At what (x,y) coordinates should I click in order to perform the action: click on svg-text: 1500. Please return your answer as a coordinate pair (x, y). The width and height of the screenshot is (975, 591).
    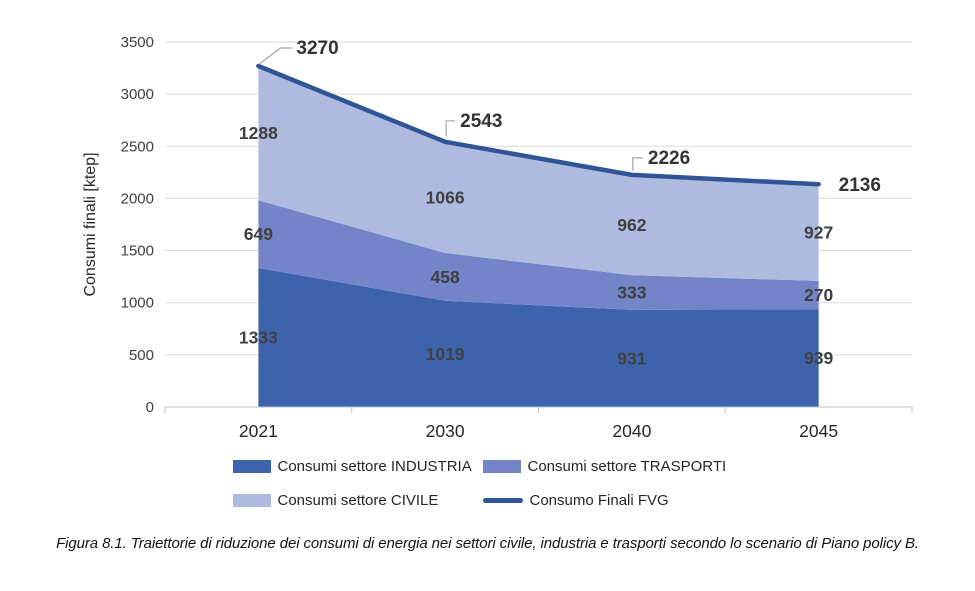
    Looking at the image, I should click on (137, 251).